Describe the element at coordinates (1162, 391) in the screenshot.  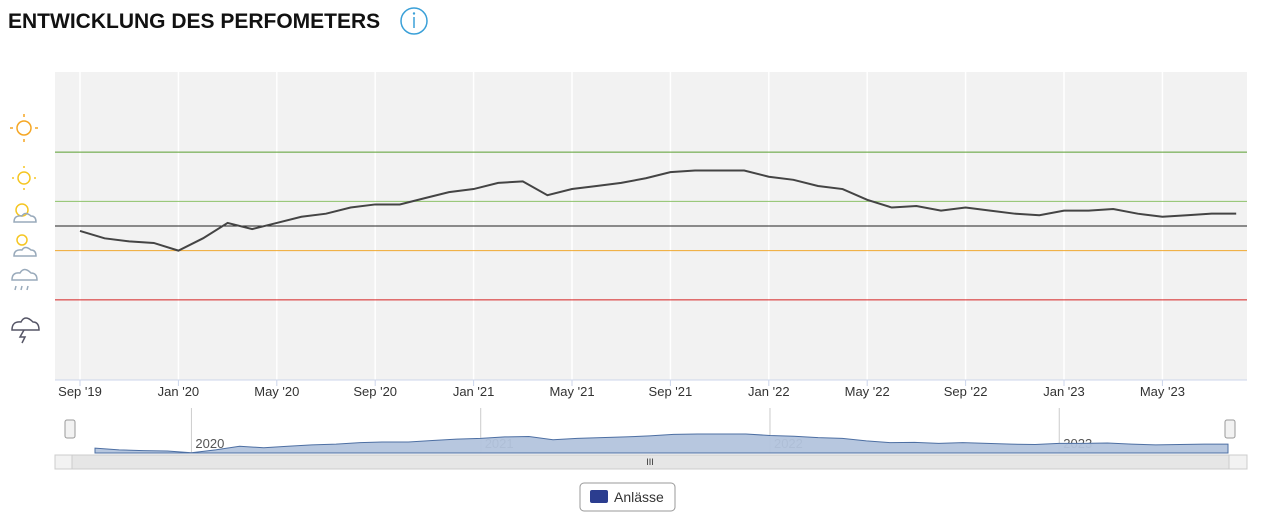
I see `x-tick-label: May '23` at that location.